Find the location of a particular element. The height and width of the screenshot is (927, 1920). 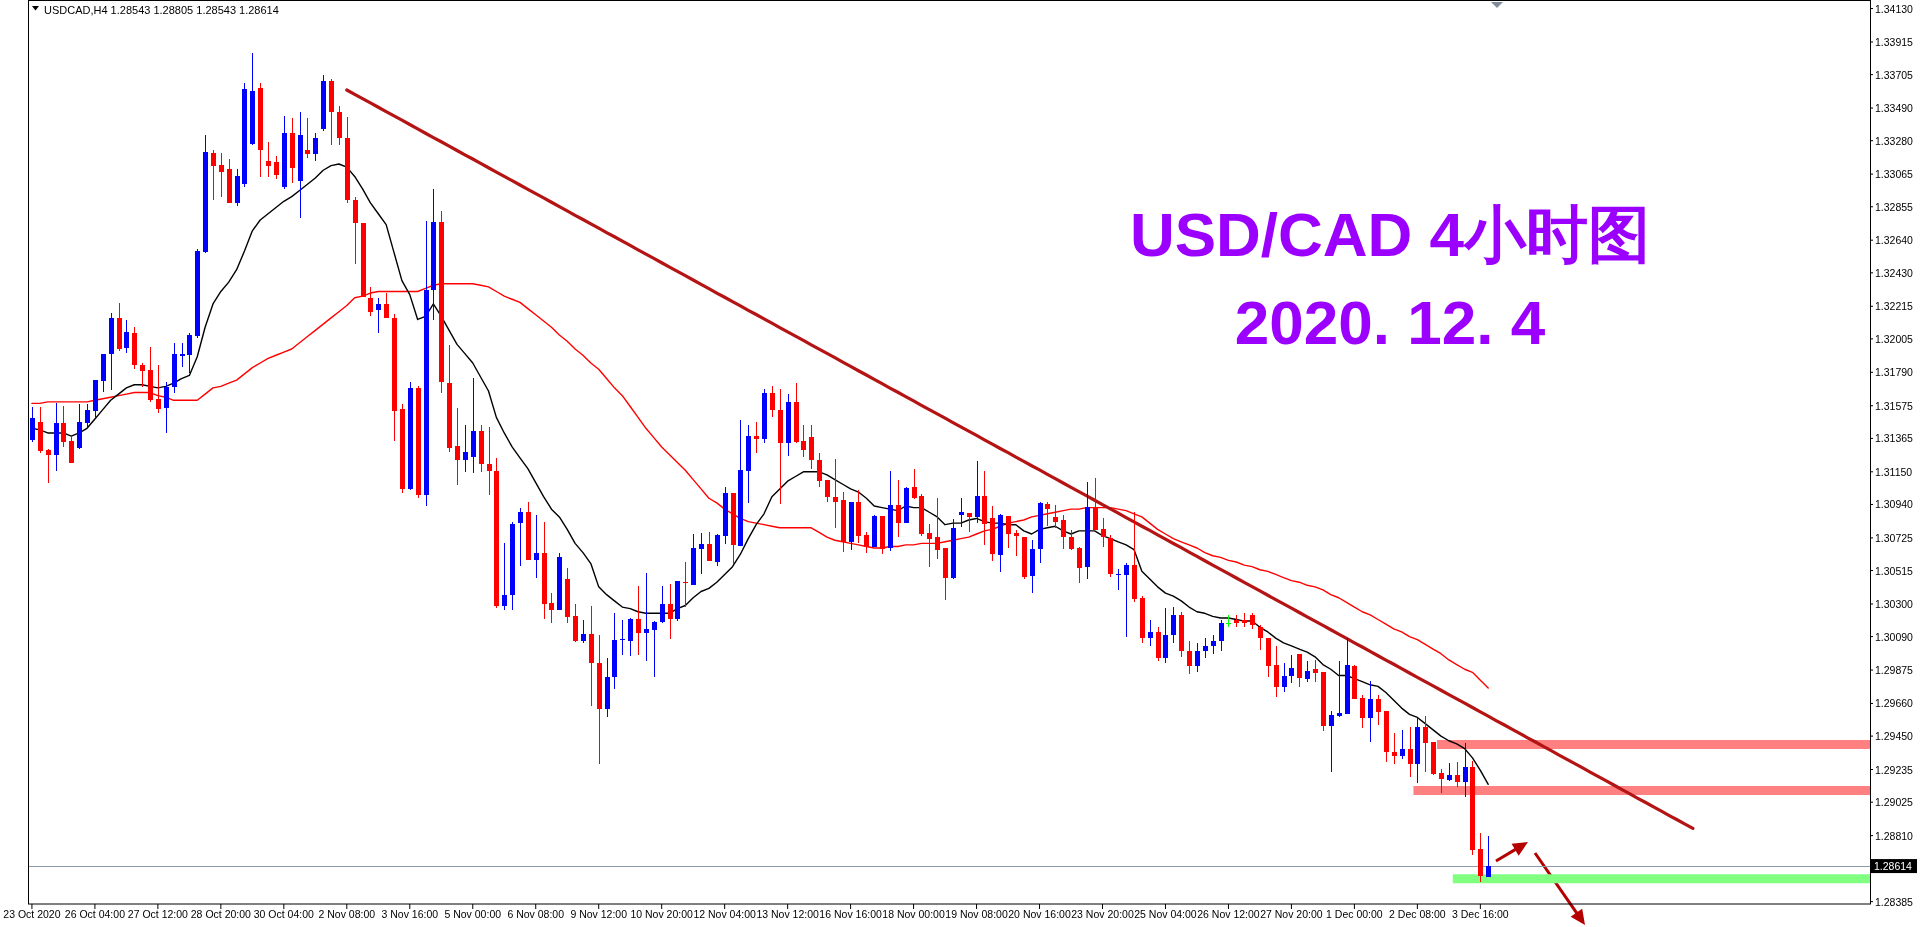

x-tick-label: 23 Oct 2020 is located at coordinates (32, 914).